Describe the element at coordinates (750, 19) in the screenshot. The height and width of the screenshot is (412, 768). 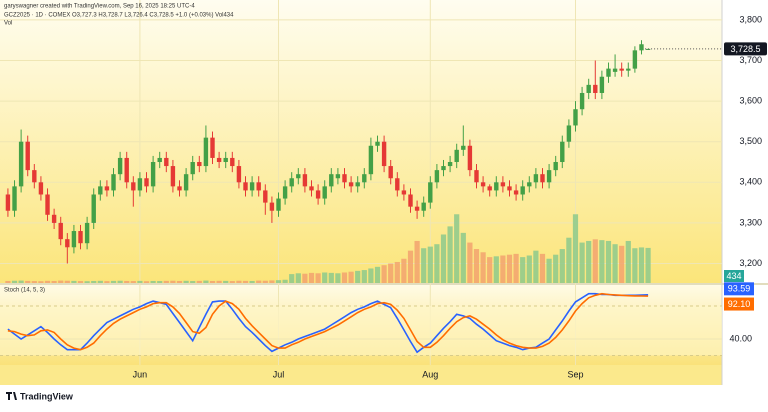
I see `y-tick-label: 3,800` at that location.